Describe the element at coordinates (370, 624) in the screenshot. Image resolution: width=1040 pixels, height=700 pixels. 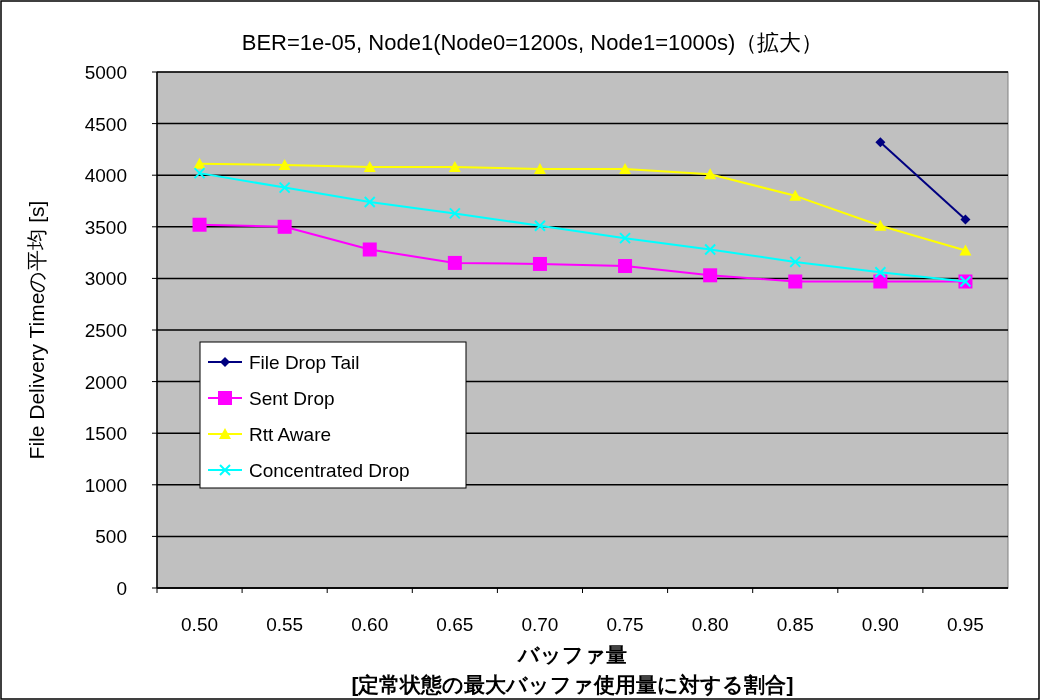
I see `x-tick-label: 0.60` at that location.